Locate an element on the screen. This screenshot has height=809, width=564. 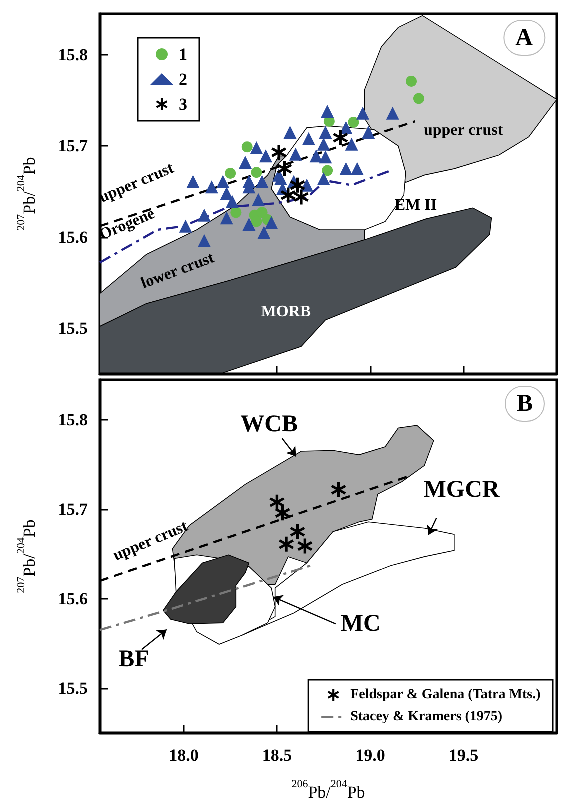
x-tick-label: 19.5 is located at coordinates (463, 755).